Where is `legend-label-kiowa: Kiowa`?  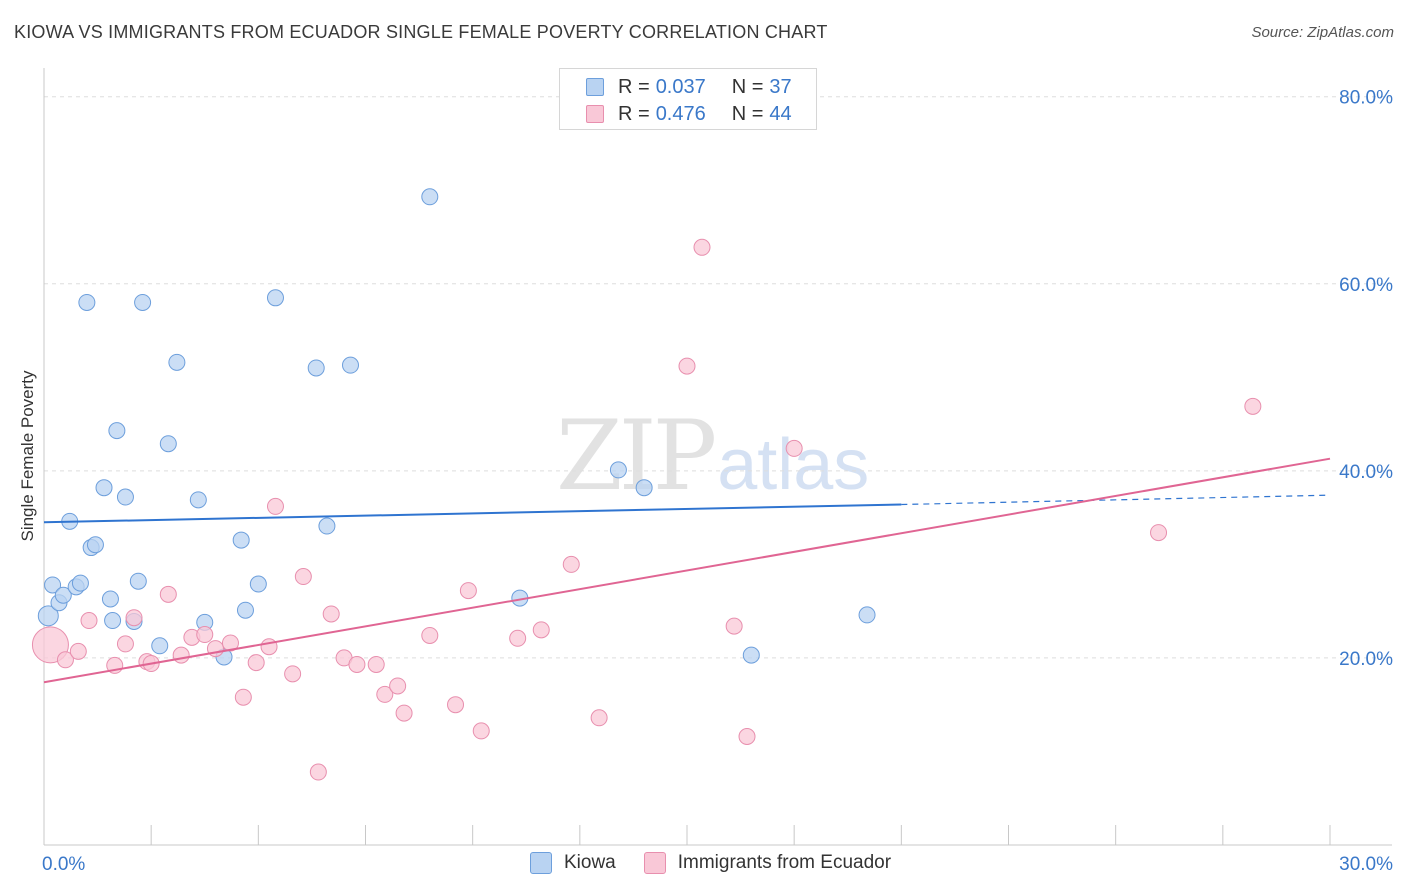 legend-label-kiowa: Kiowa is located at coordinates (590, 862).